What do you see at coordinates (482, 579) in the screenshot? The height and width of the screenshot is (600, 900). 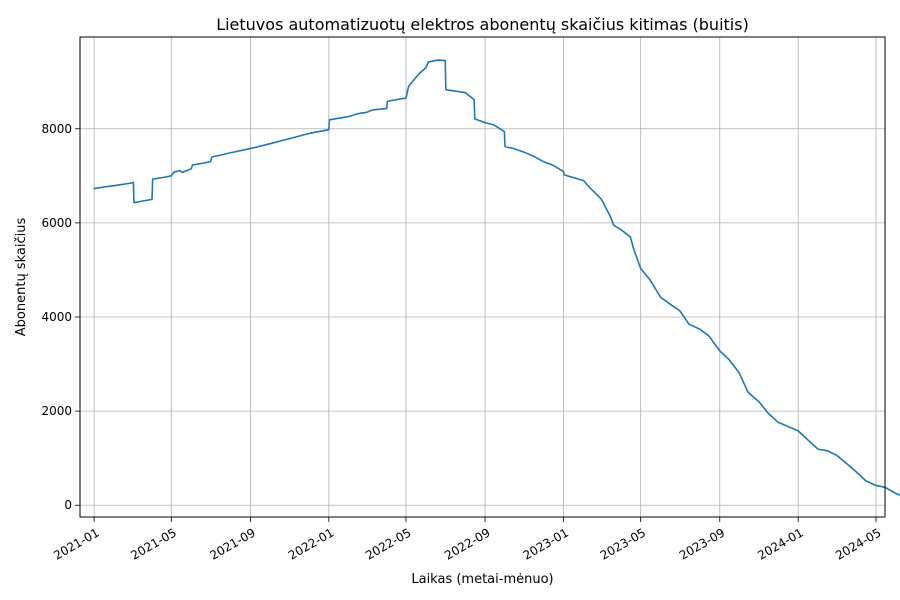 I see `x-axis-label: Laikas (metai-mėnuo)` at bounding box center [482, 579].